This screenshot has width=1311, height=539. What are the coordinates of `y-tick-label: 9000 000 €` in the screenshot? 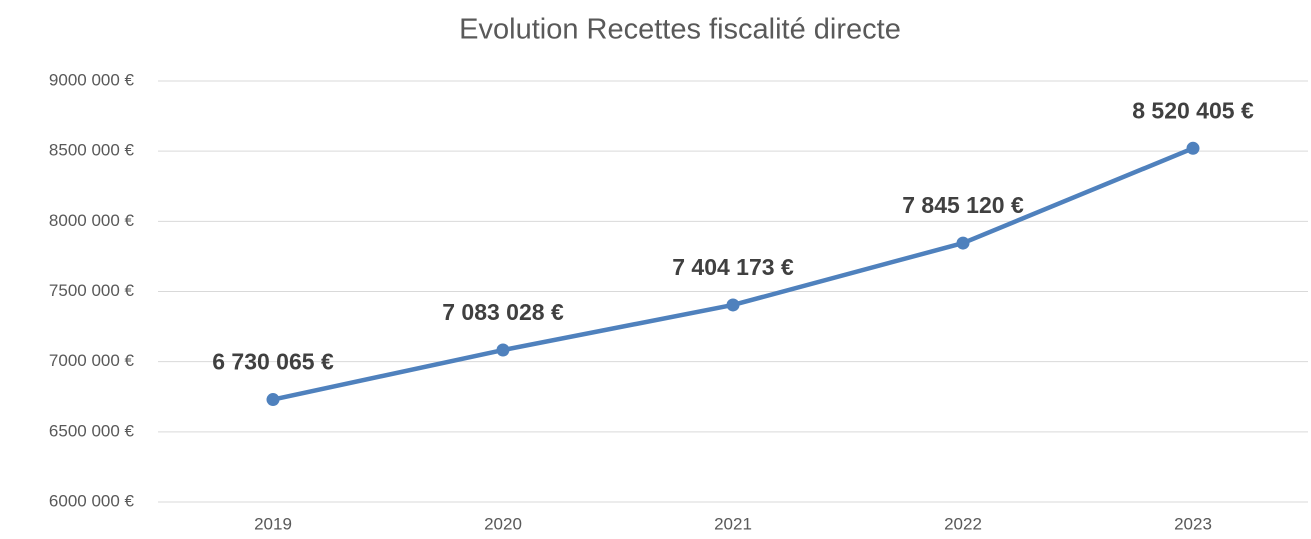 It's located at (92, 79).